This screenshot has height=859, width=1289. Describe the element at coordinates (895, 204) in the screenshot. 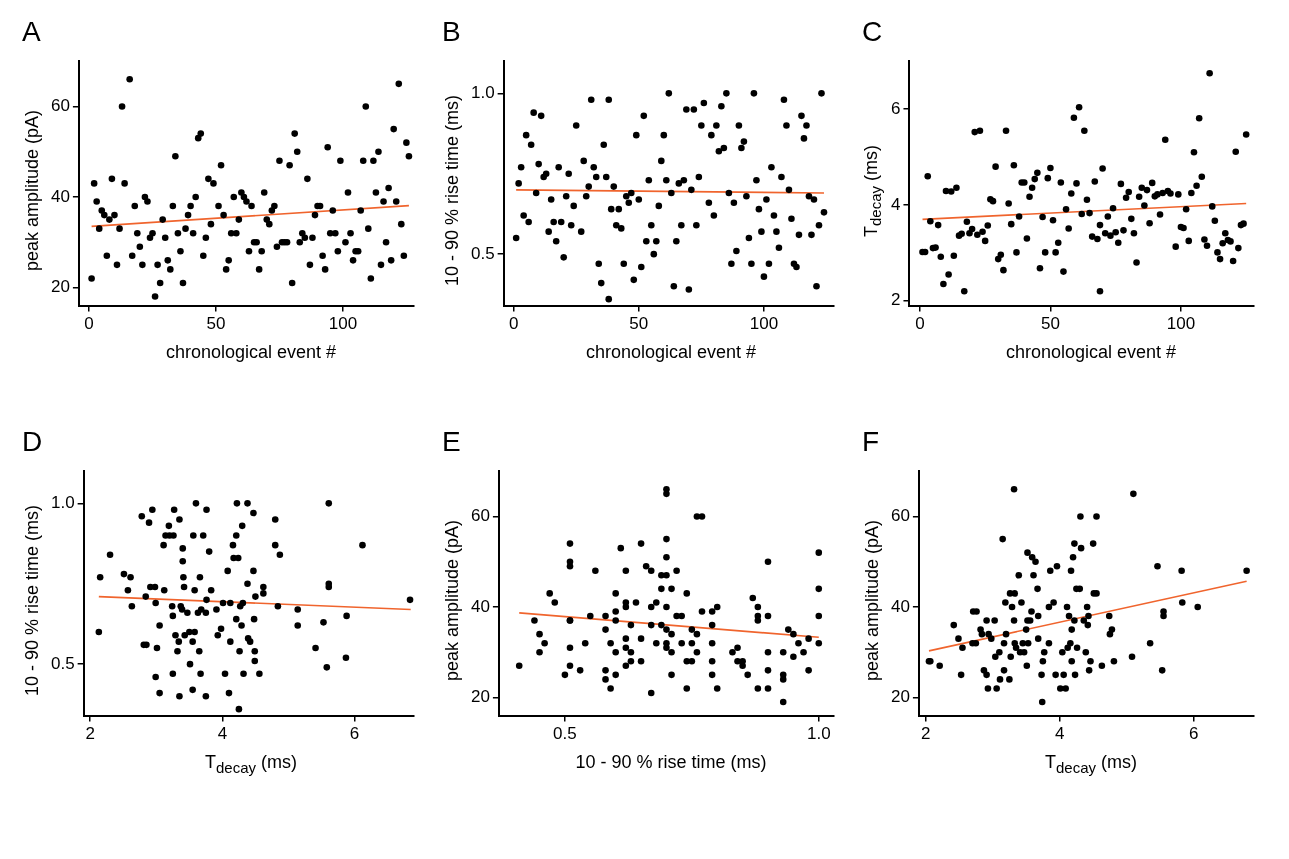

I see `y-tick-label: 4` at that location.